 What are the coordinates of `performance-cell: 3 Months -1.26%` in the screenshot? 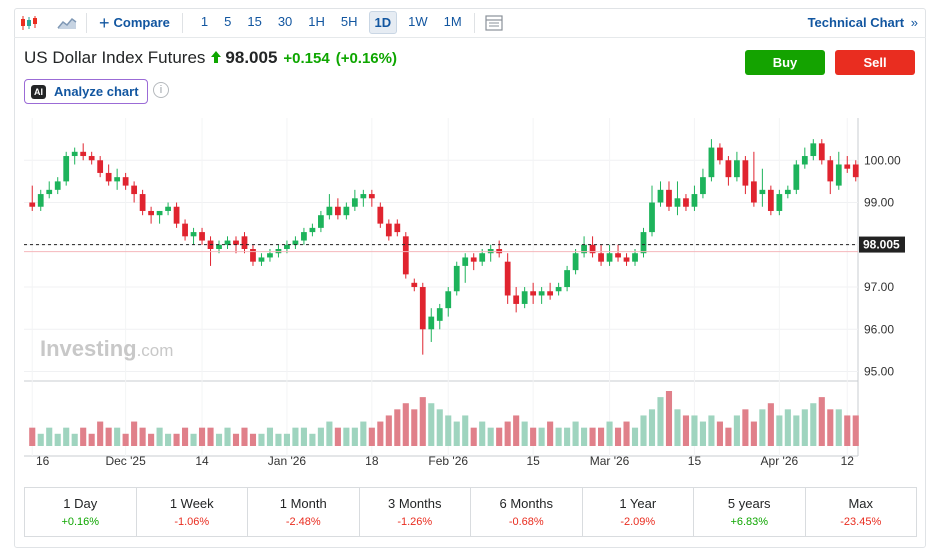 It's located at (415, 512).